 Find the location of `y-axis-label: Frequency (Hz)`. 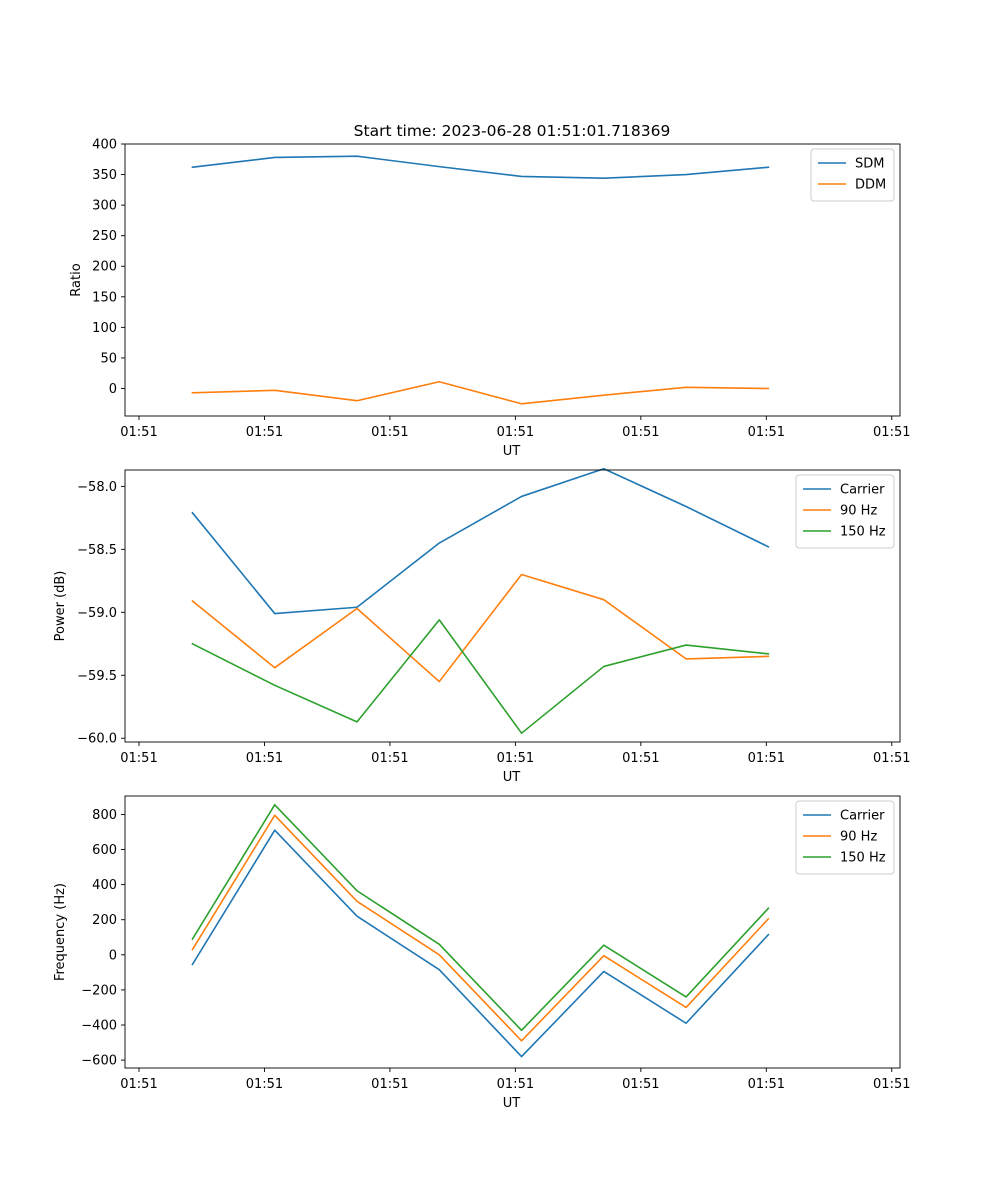

y-axis-label: Frequency (Hz) is located at coordinates (60, 932).